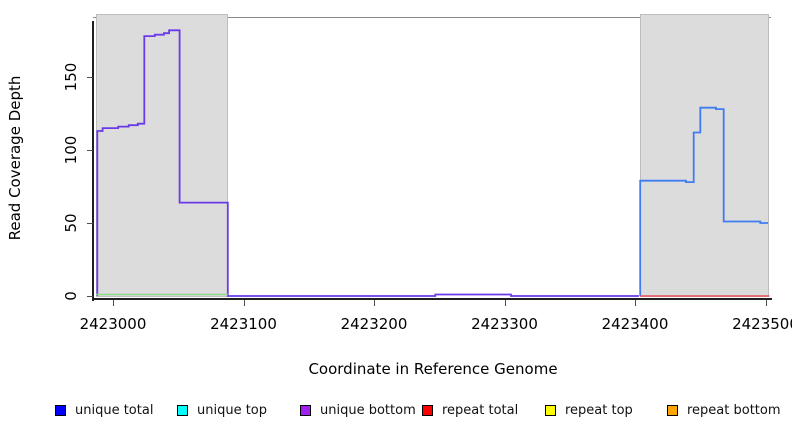 This screenshot has height=432, width=792. I want to click on x-tick-label: 2423300, so click(504, 324).